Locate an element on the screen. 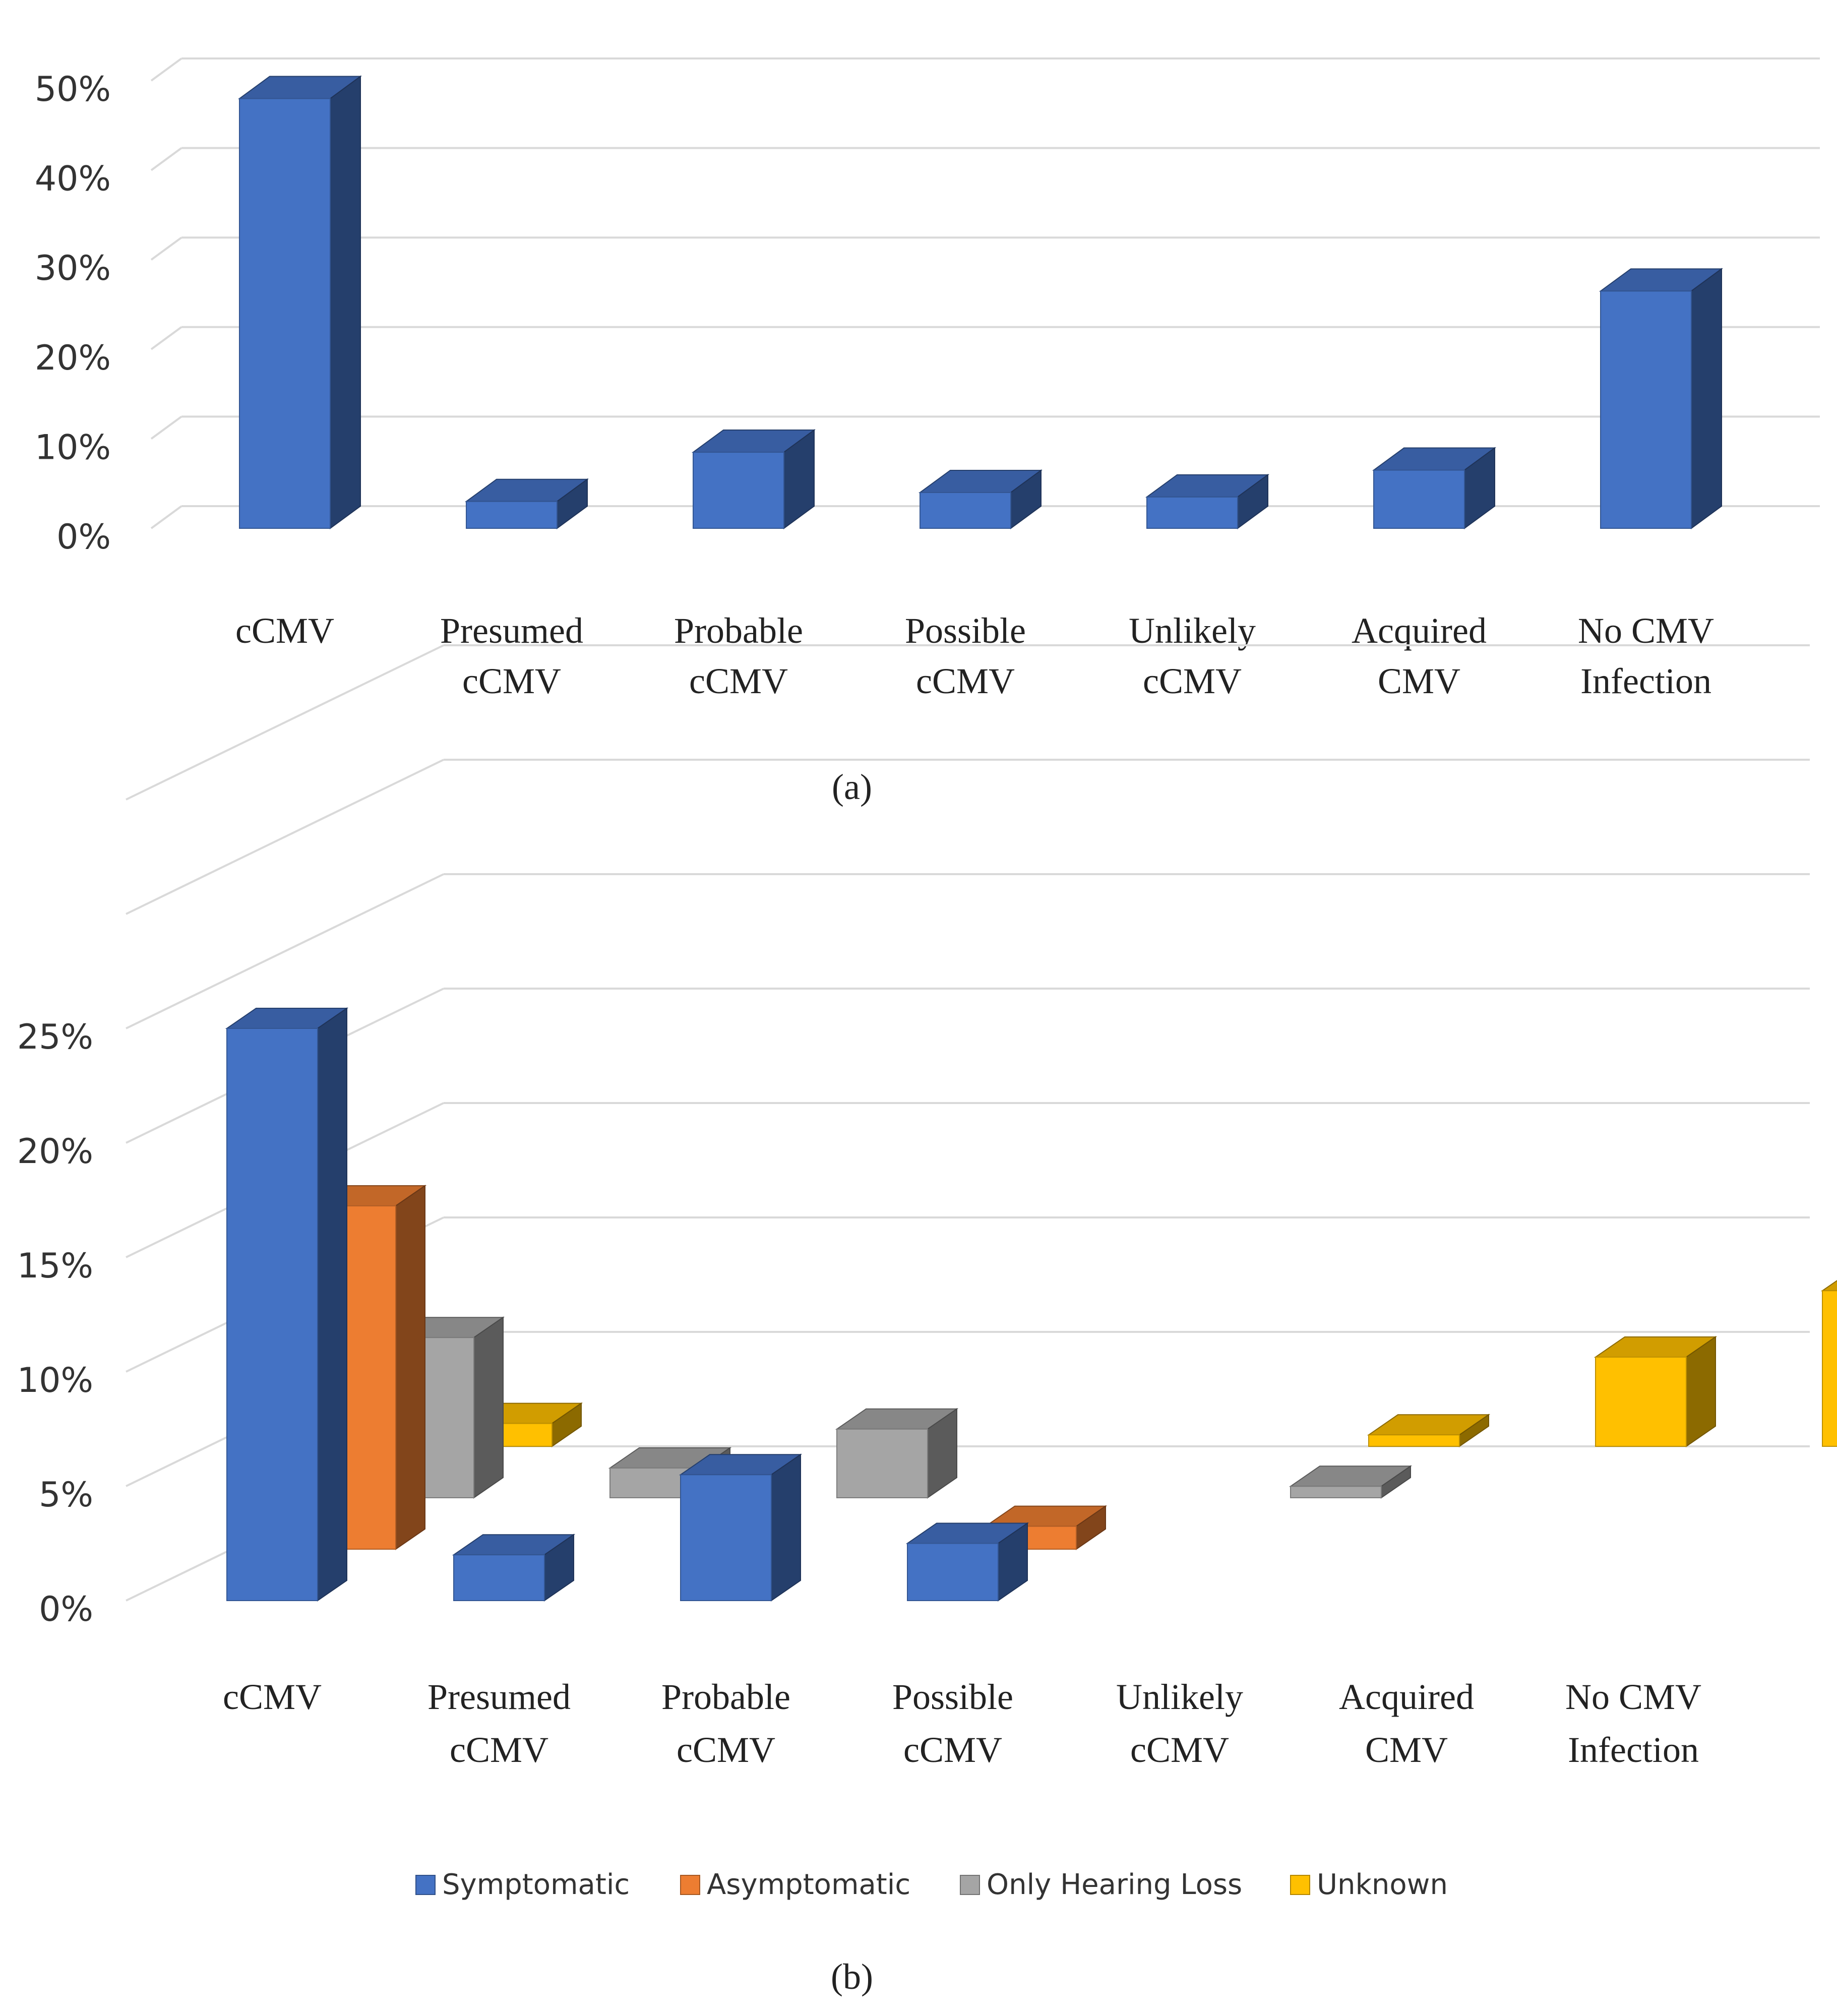 Image resolution: width=1837 pixels, height=2016 pixels. chart-b-y-axis: 0% 5% 10% 15% 20% 25% is located at coordinates (55, 1323).